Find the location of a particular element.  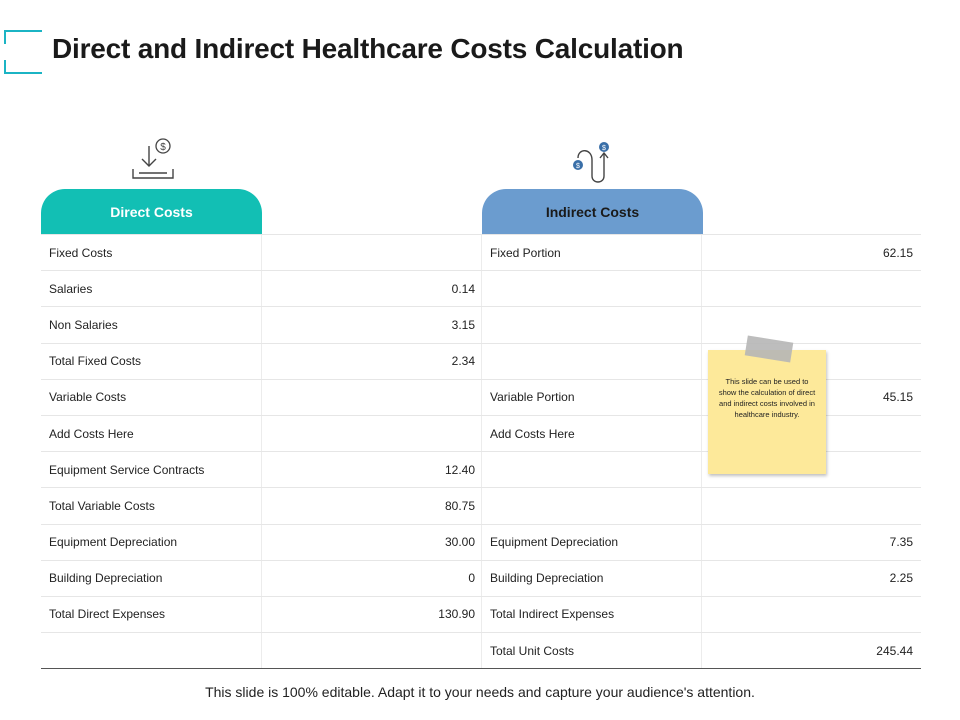

direct-cost-label: Salaries is located at coordinates (71, 288).